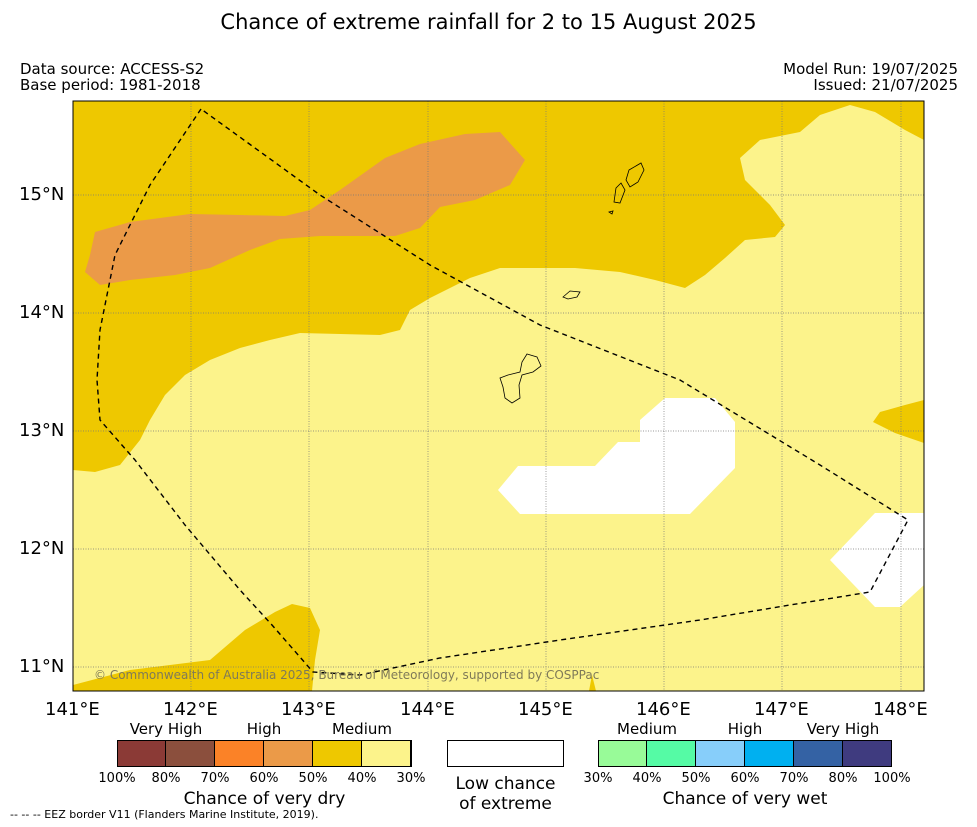  What do you see at coordinates (42, 430) in the screenshot?
I see `y-tick-label: 13°N` at bounding box center [42, 430].